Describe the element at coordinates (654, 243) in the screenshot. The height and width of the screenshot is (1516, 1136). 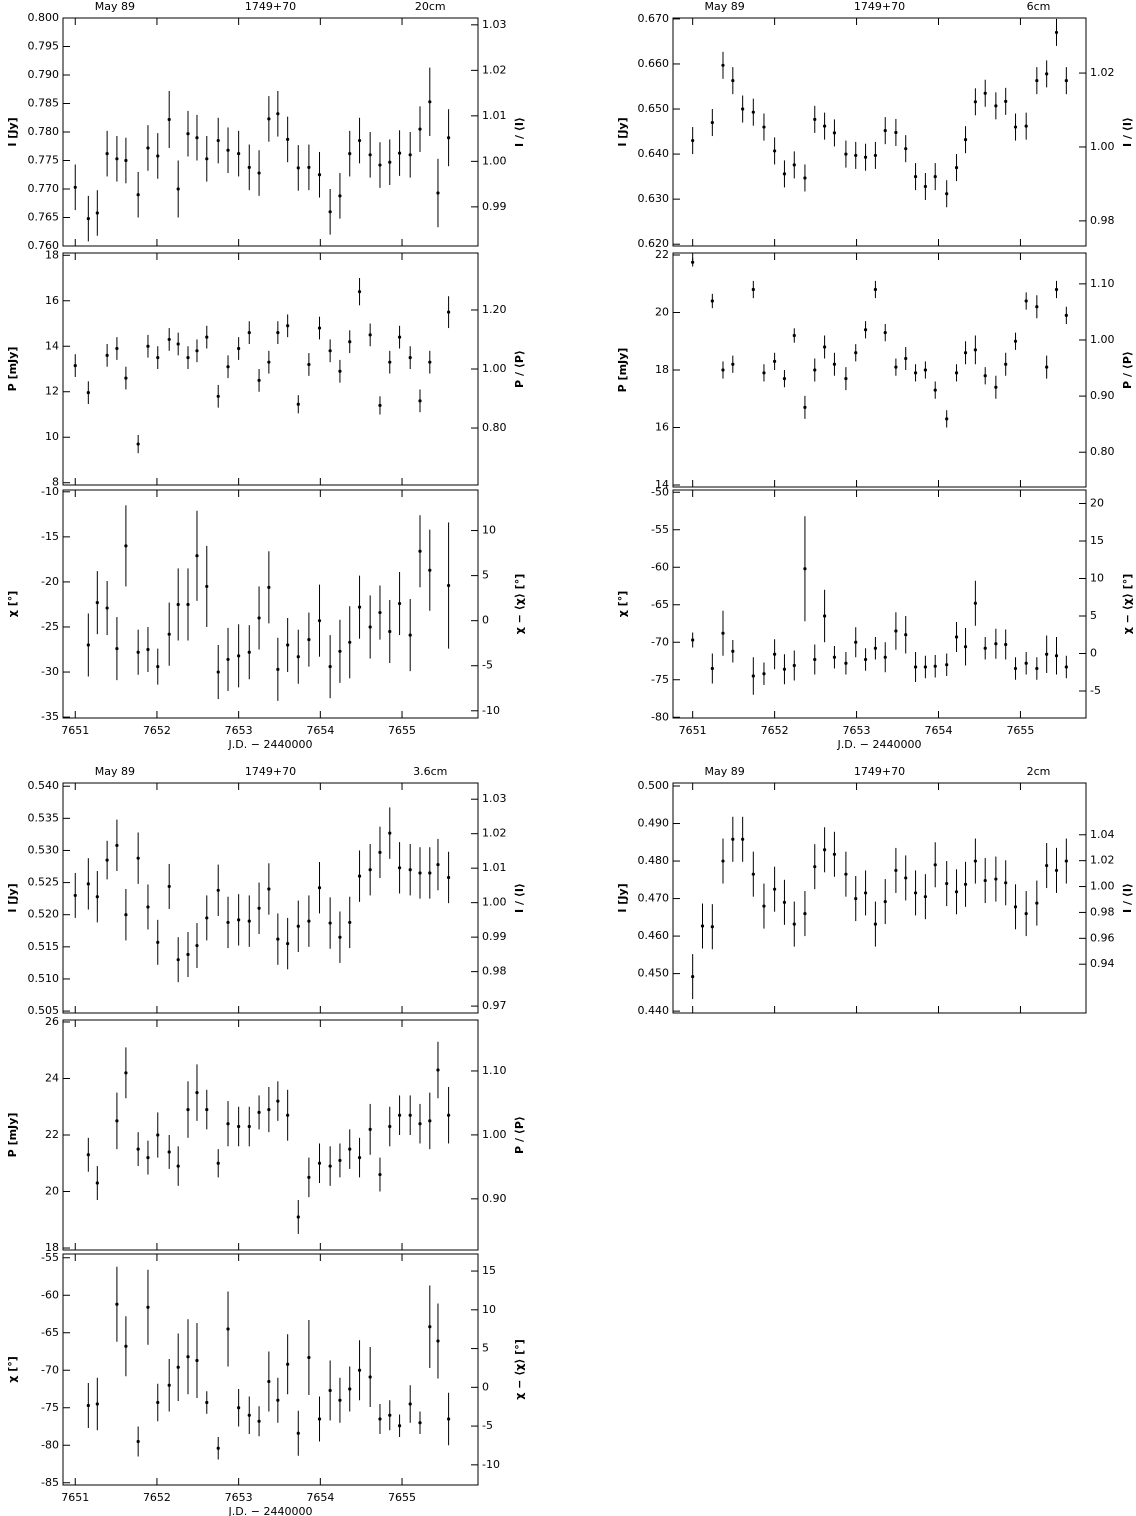
I see `y-tick-label: 0.620` at that location.